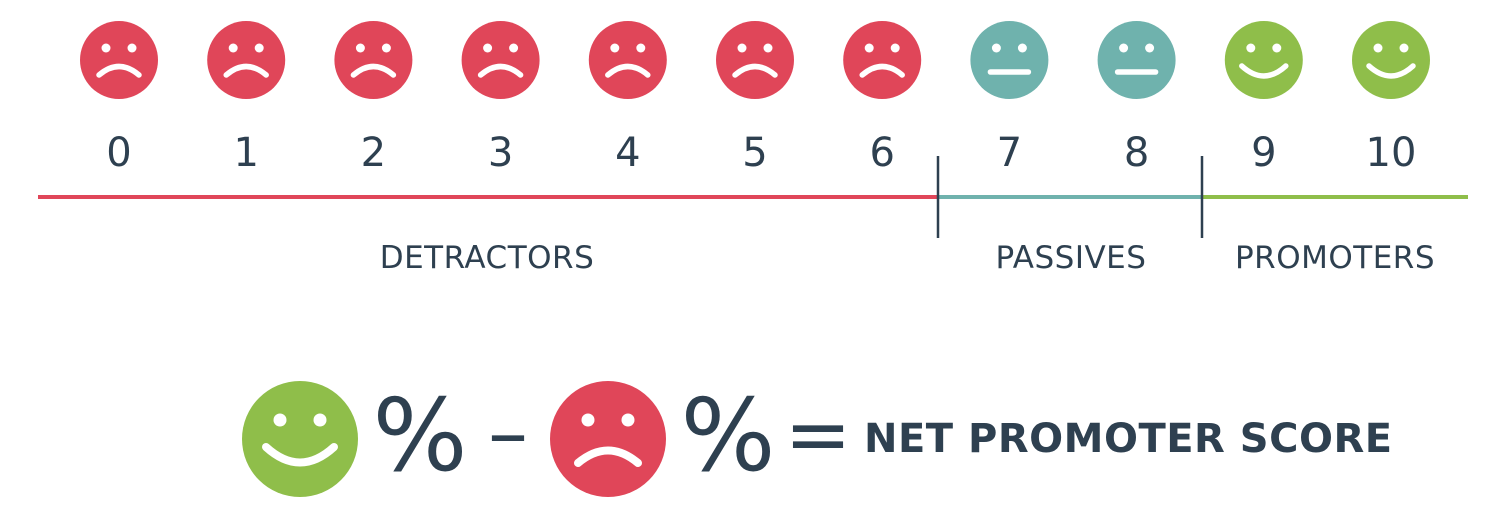  I want to click on score-faces-row, so click(755, 60).